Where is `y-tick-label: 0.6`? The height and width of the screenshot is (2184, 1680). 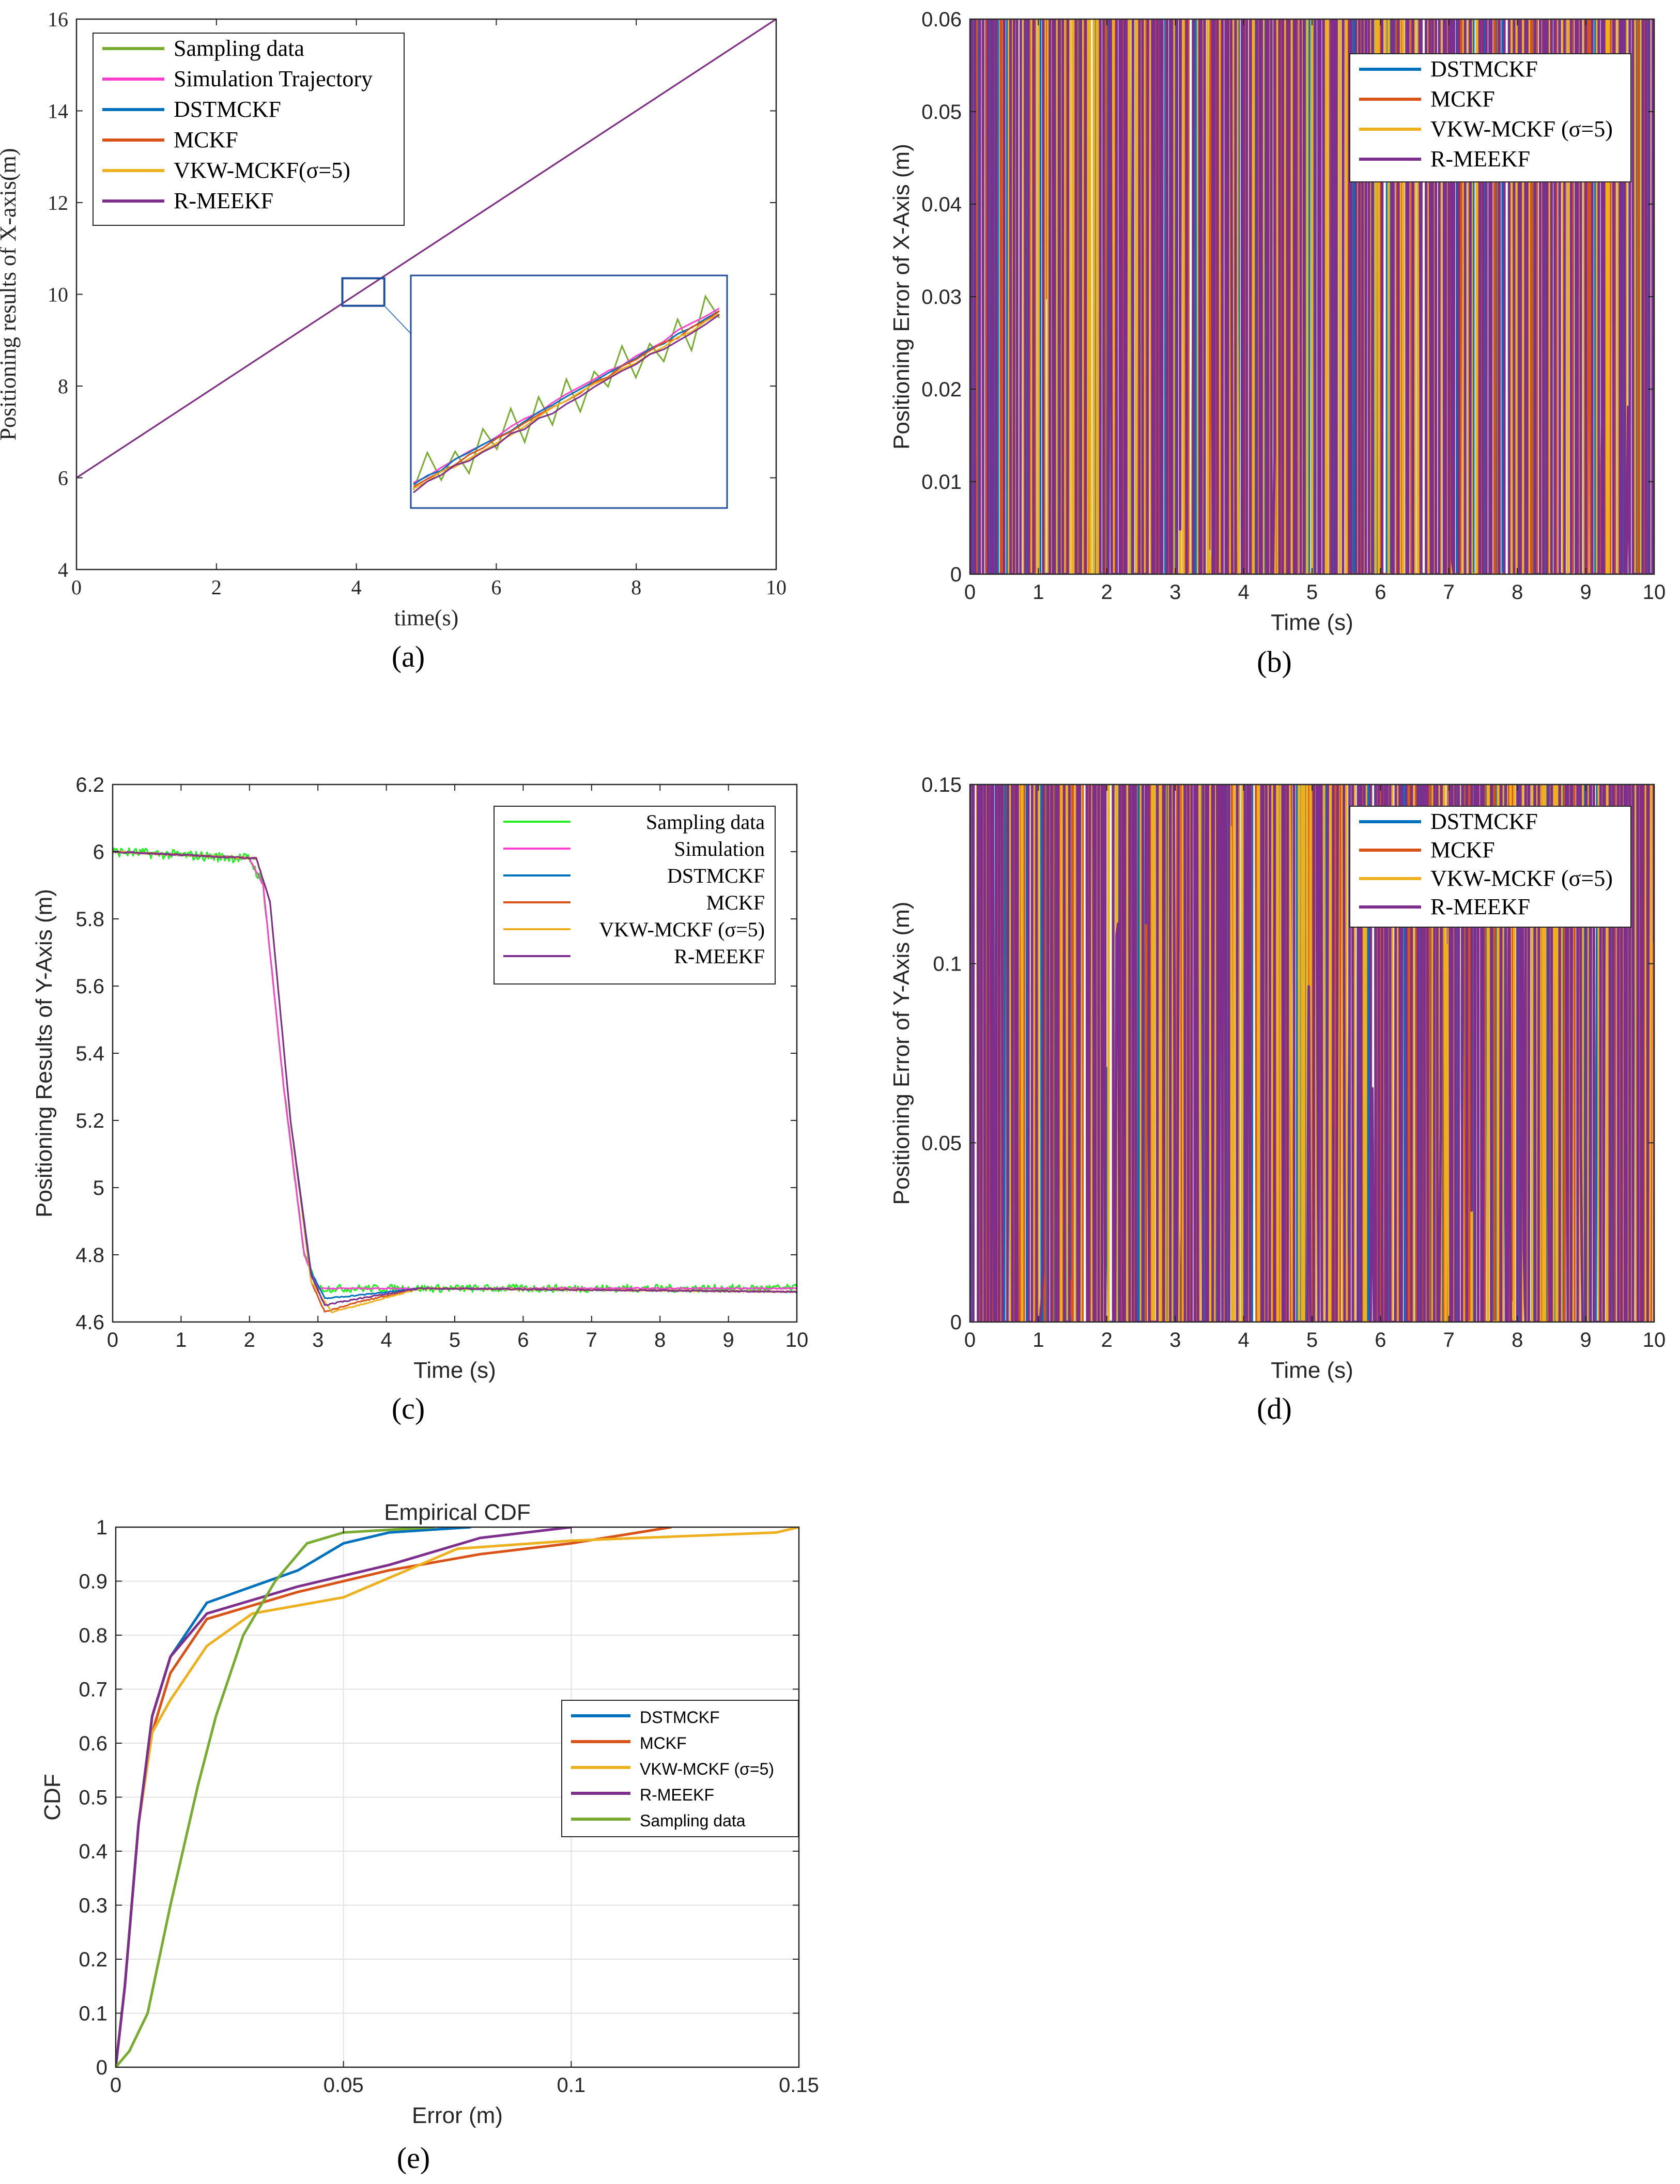 y-tick-label: 0.6 is located at coordinates (93, 1744).